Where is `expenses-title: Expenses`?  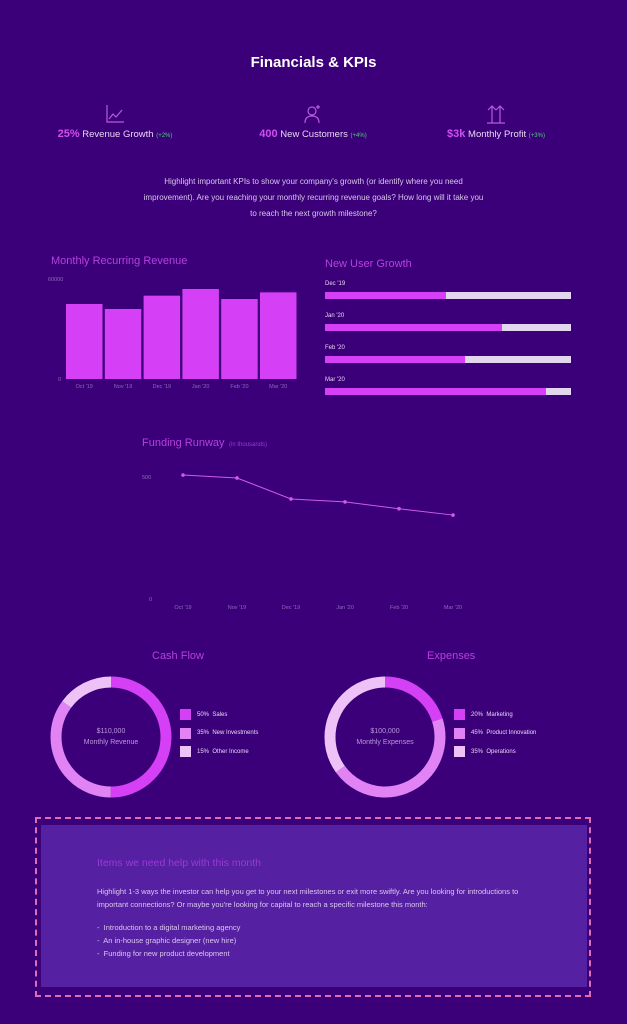 expenses-title: Expenses is located at coordinates (451, 656).